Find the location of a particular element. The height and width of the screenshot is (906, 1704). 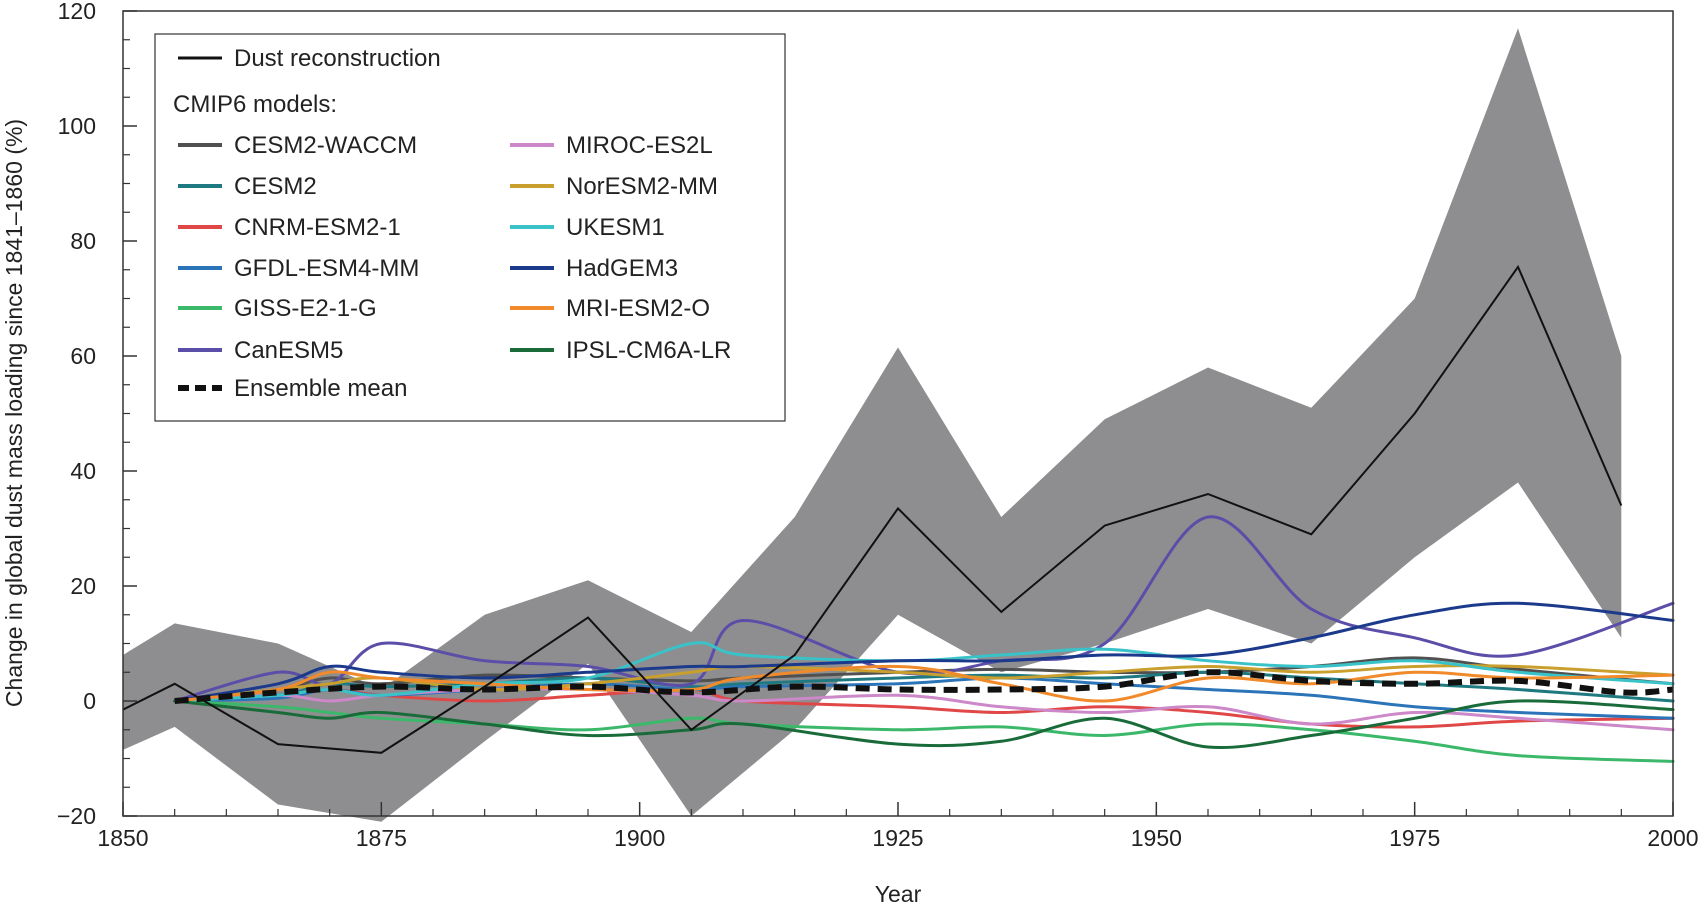

legend-entry: MRI-ESM2-O is located at coordinates (610, 308).